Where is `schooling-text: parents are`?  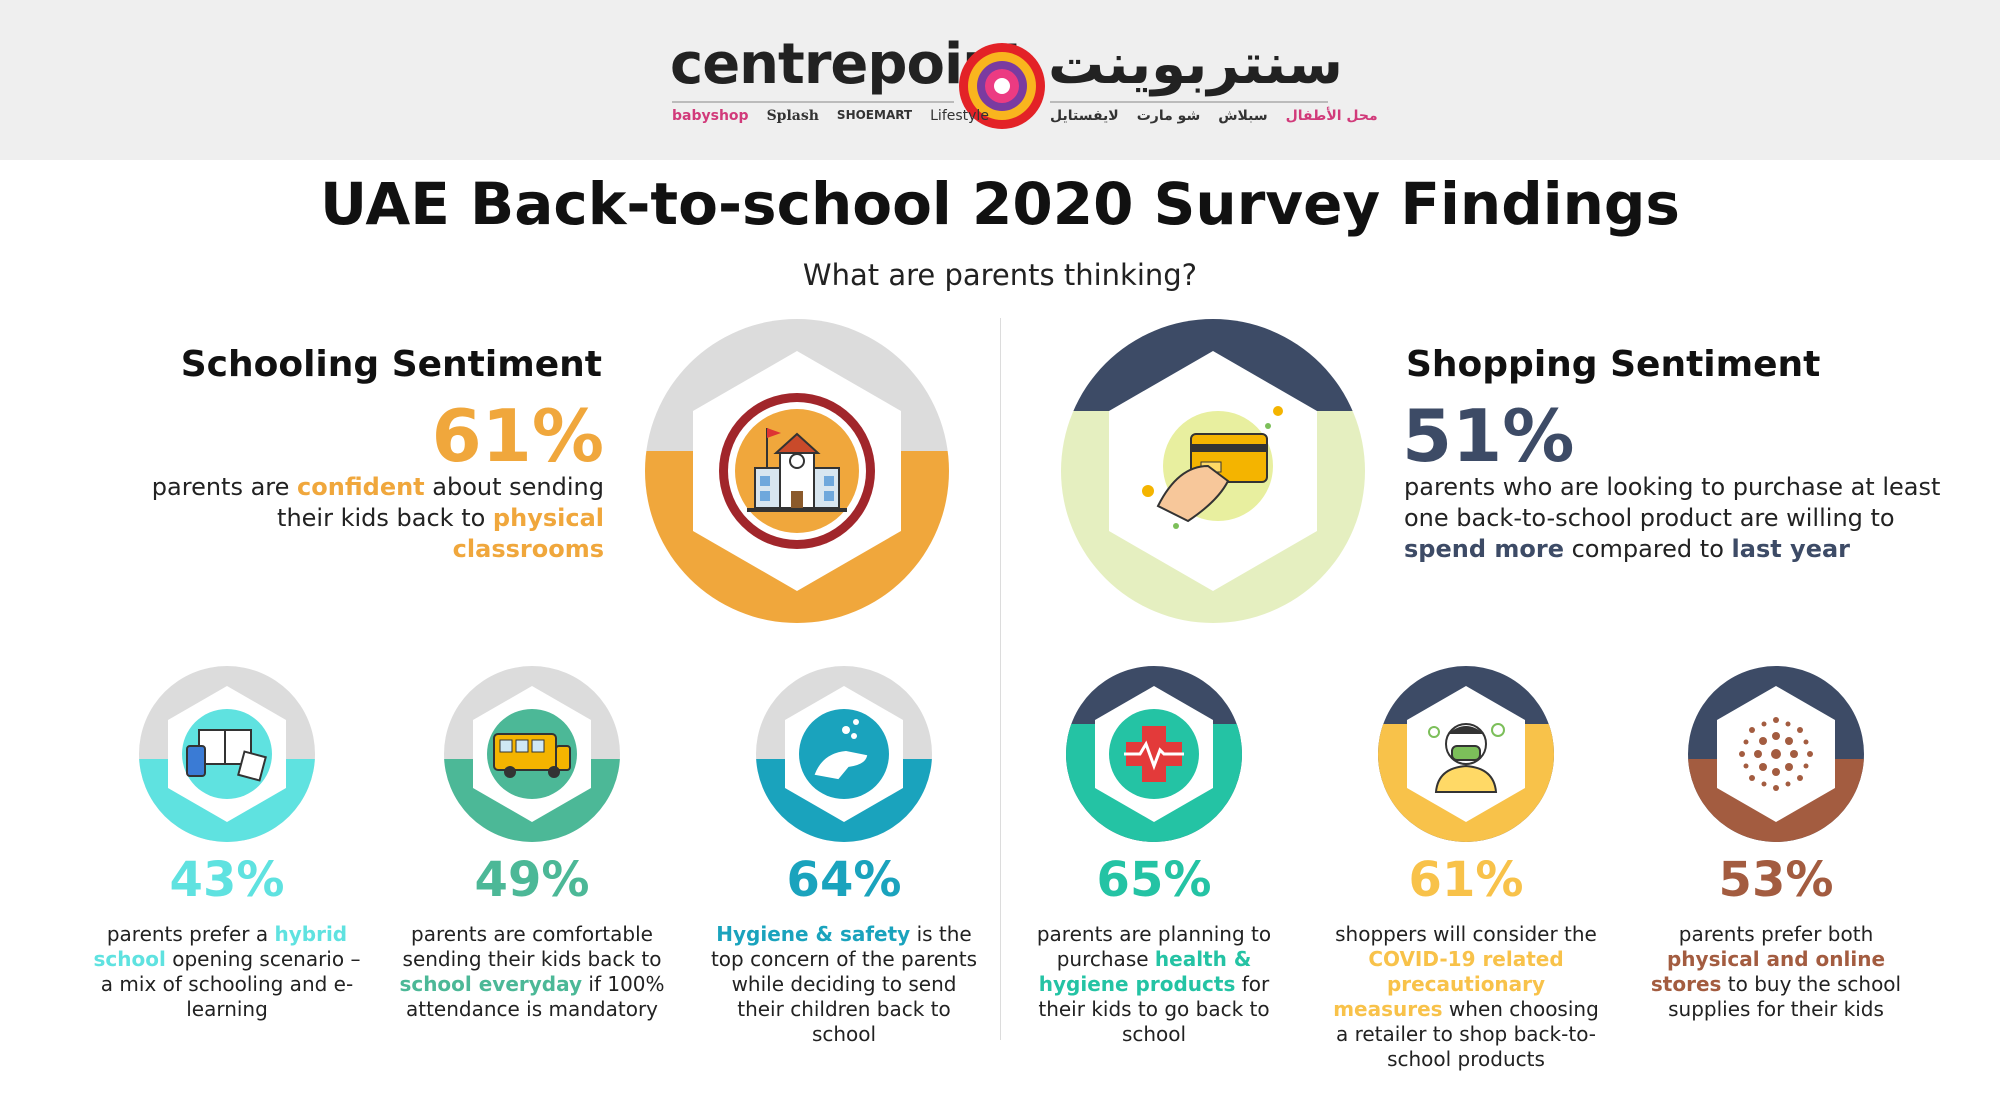
schooling-text: parents are is located at coordinates (224, 487).